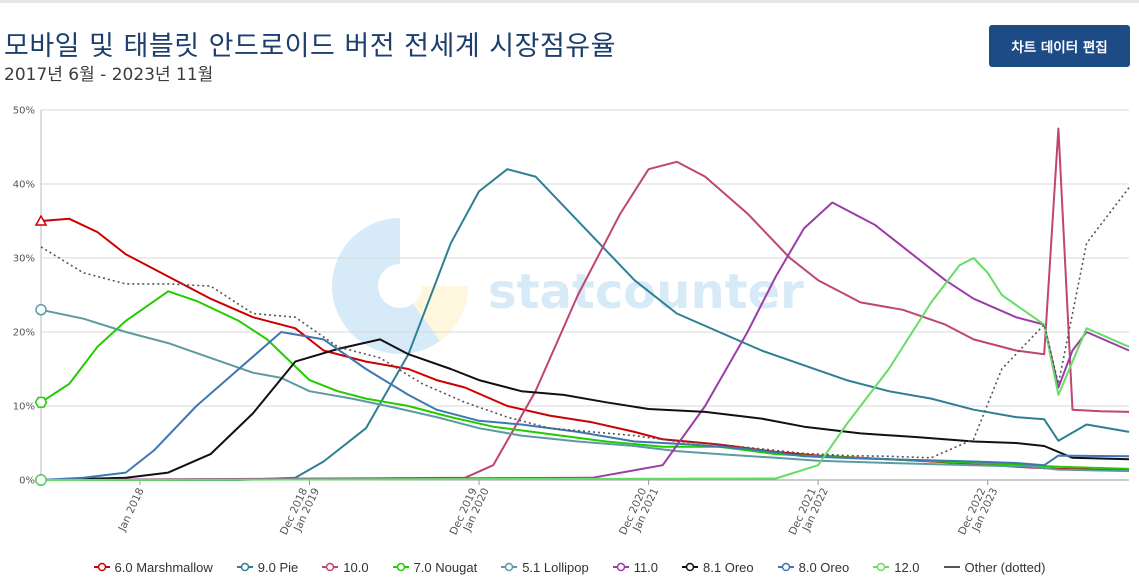  Describe the element at coordinates (24, 185) in the screenshot. I see `y-tick-label: 40%` at that location.